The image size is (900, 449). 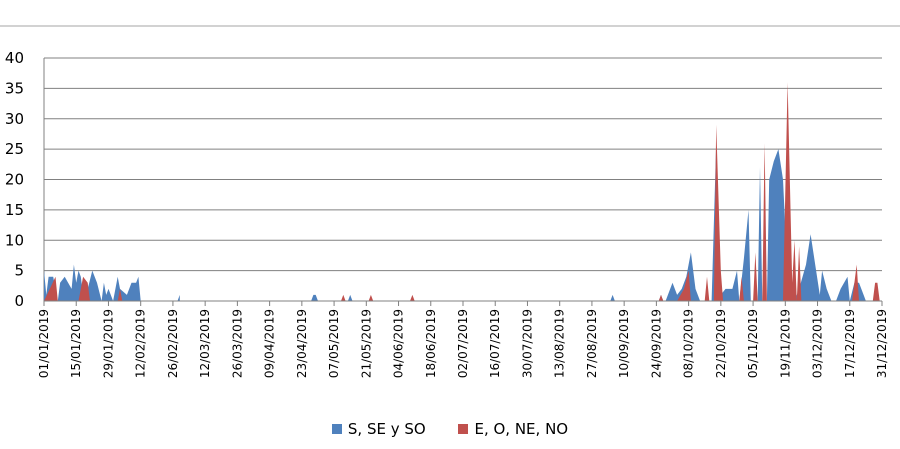 What do you see at coordinates (624, 343) in the screenshot?
I see `x-tick-label: 10/09/2019` at bounding box center [624, 343].